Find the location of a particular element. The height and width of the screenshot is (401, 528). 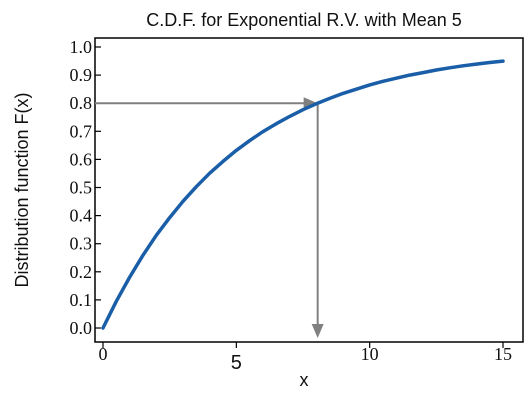

x-tick-label: 0 is located at coordinates (103, 354).